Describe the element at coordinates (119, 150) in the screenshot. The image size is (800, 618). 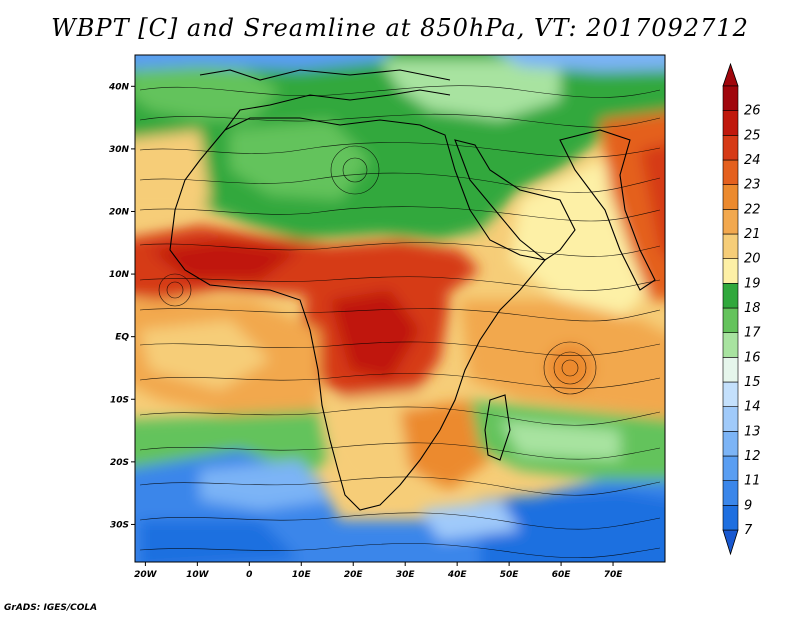
I see `lat-tick-label: 30N` at that location.